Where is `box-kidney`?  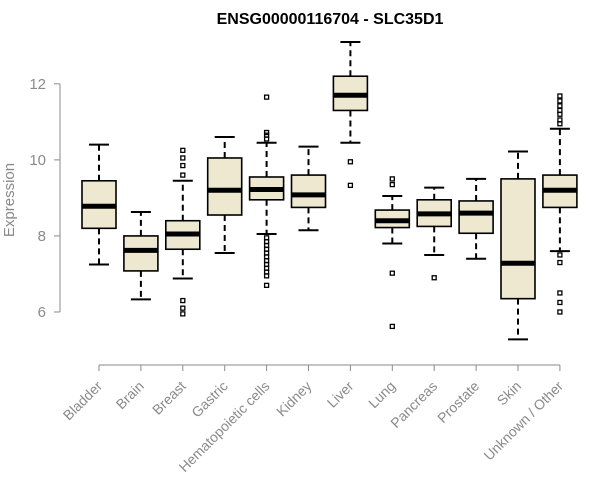
box-kidney is located at coordinates (308, 188).